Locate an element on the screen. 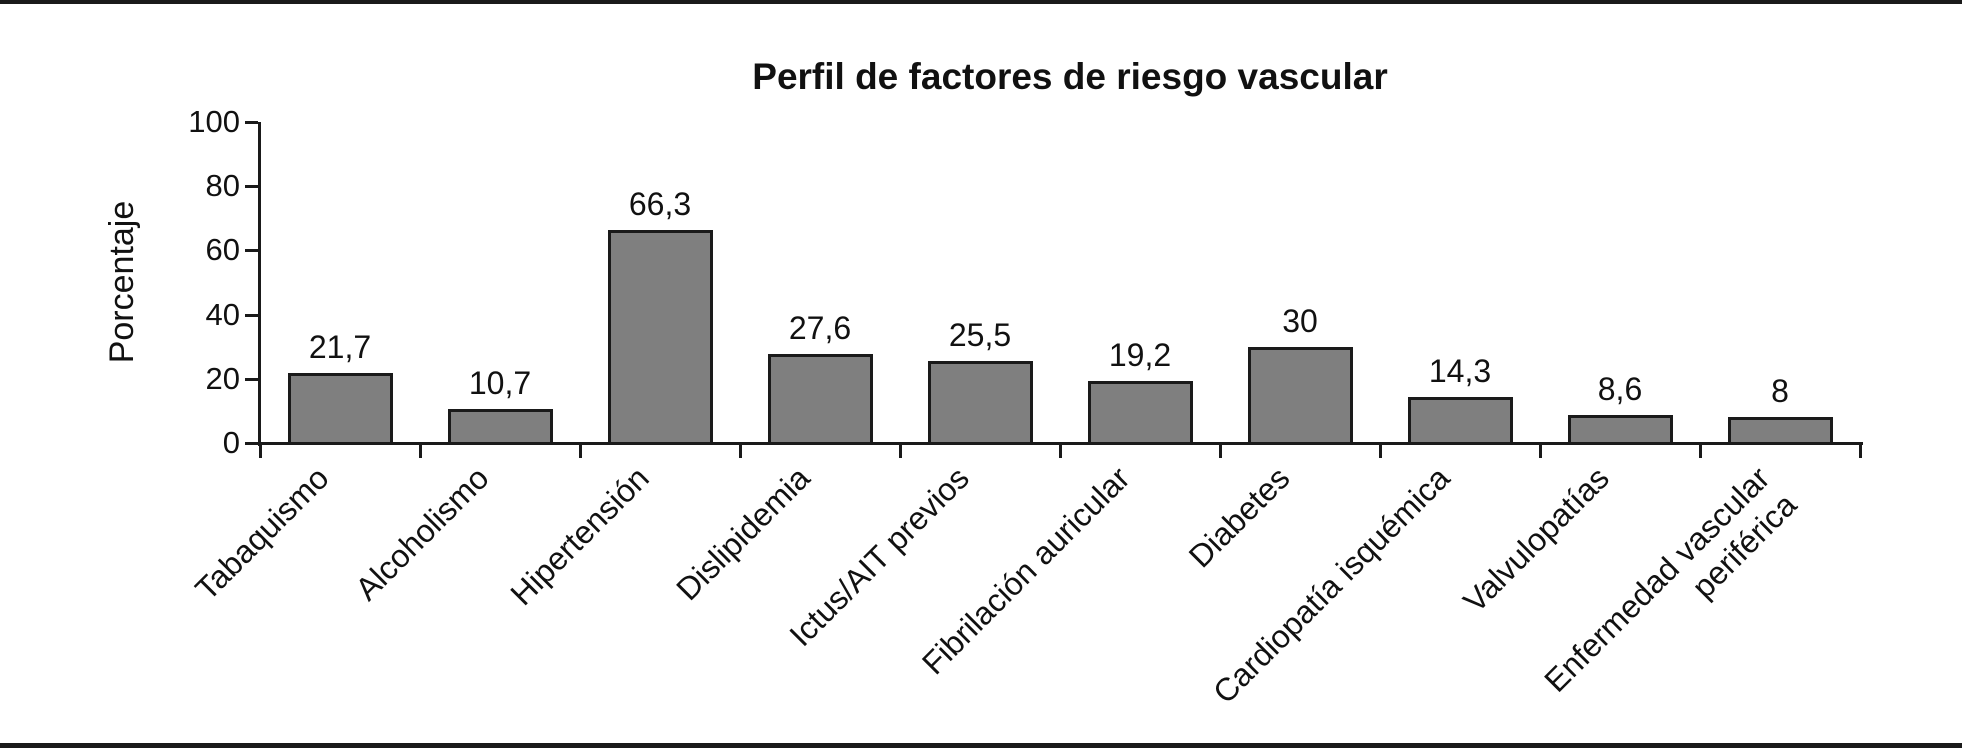 The height and width of the screenshot is (752, 1962). bottom-border-line is located at coordinates (981, 745).